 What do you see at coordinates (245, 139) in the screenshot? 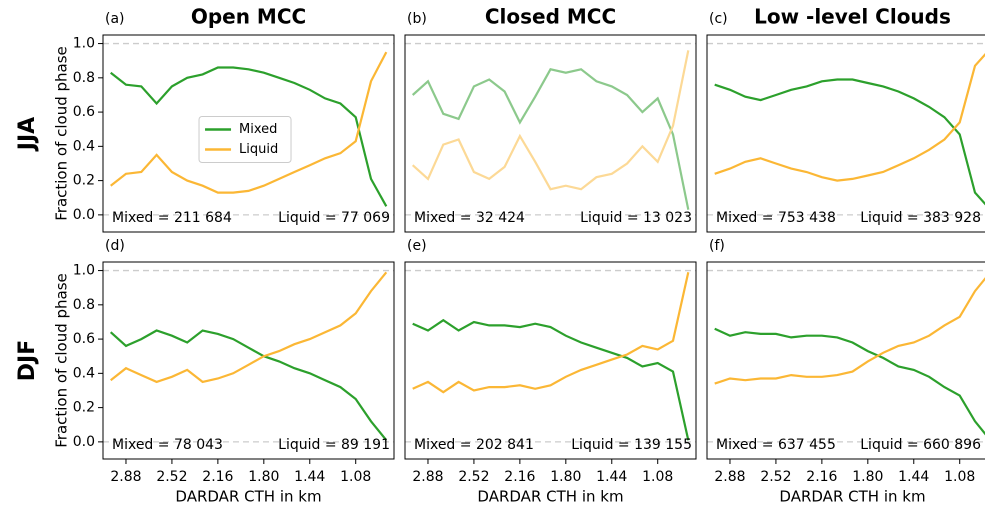
I see `legend-box` at bounding box center [245, 139].